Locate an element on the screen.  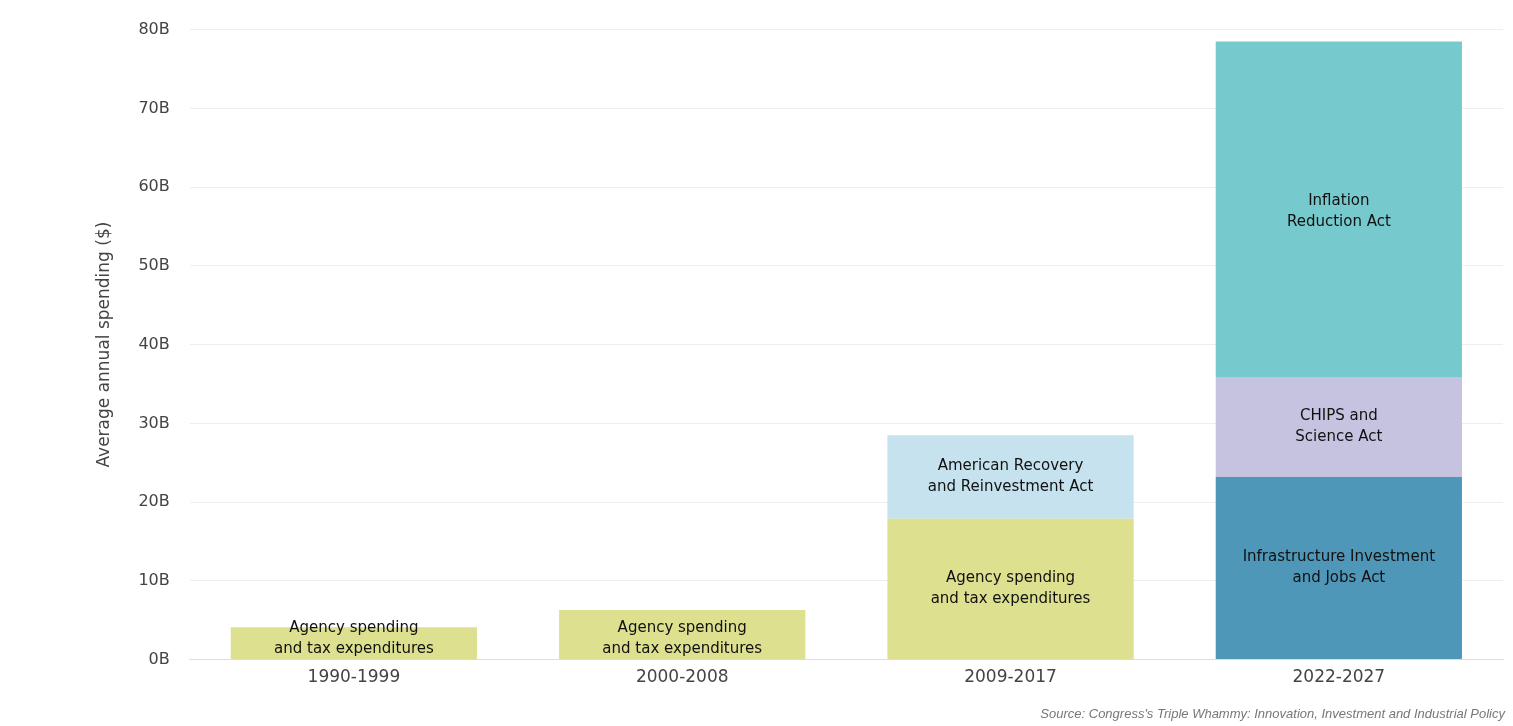
y-tick-label: 40B is located at coordinates (154, 343).